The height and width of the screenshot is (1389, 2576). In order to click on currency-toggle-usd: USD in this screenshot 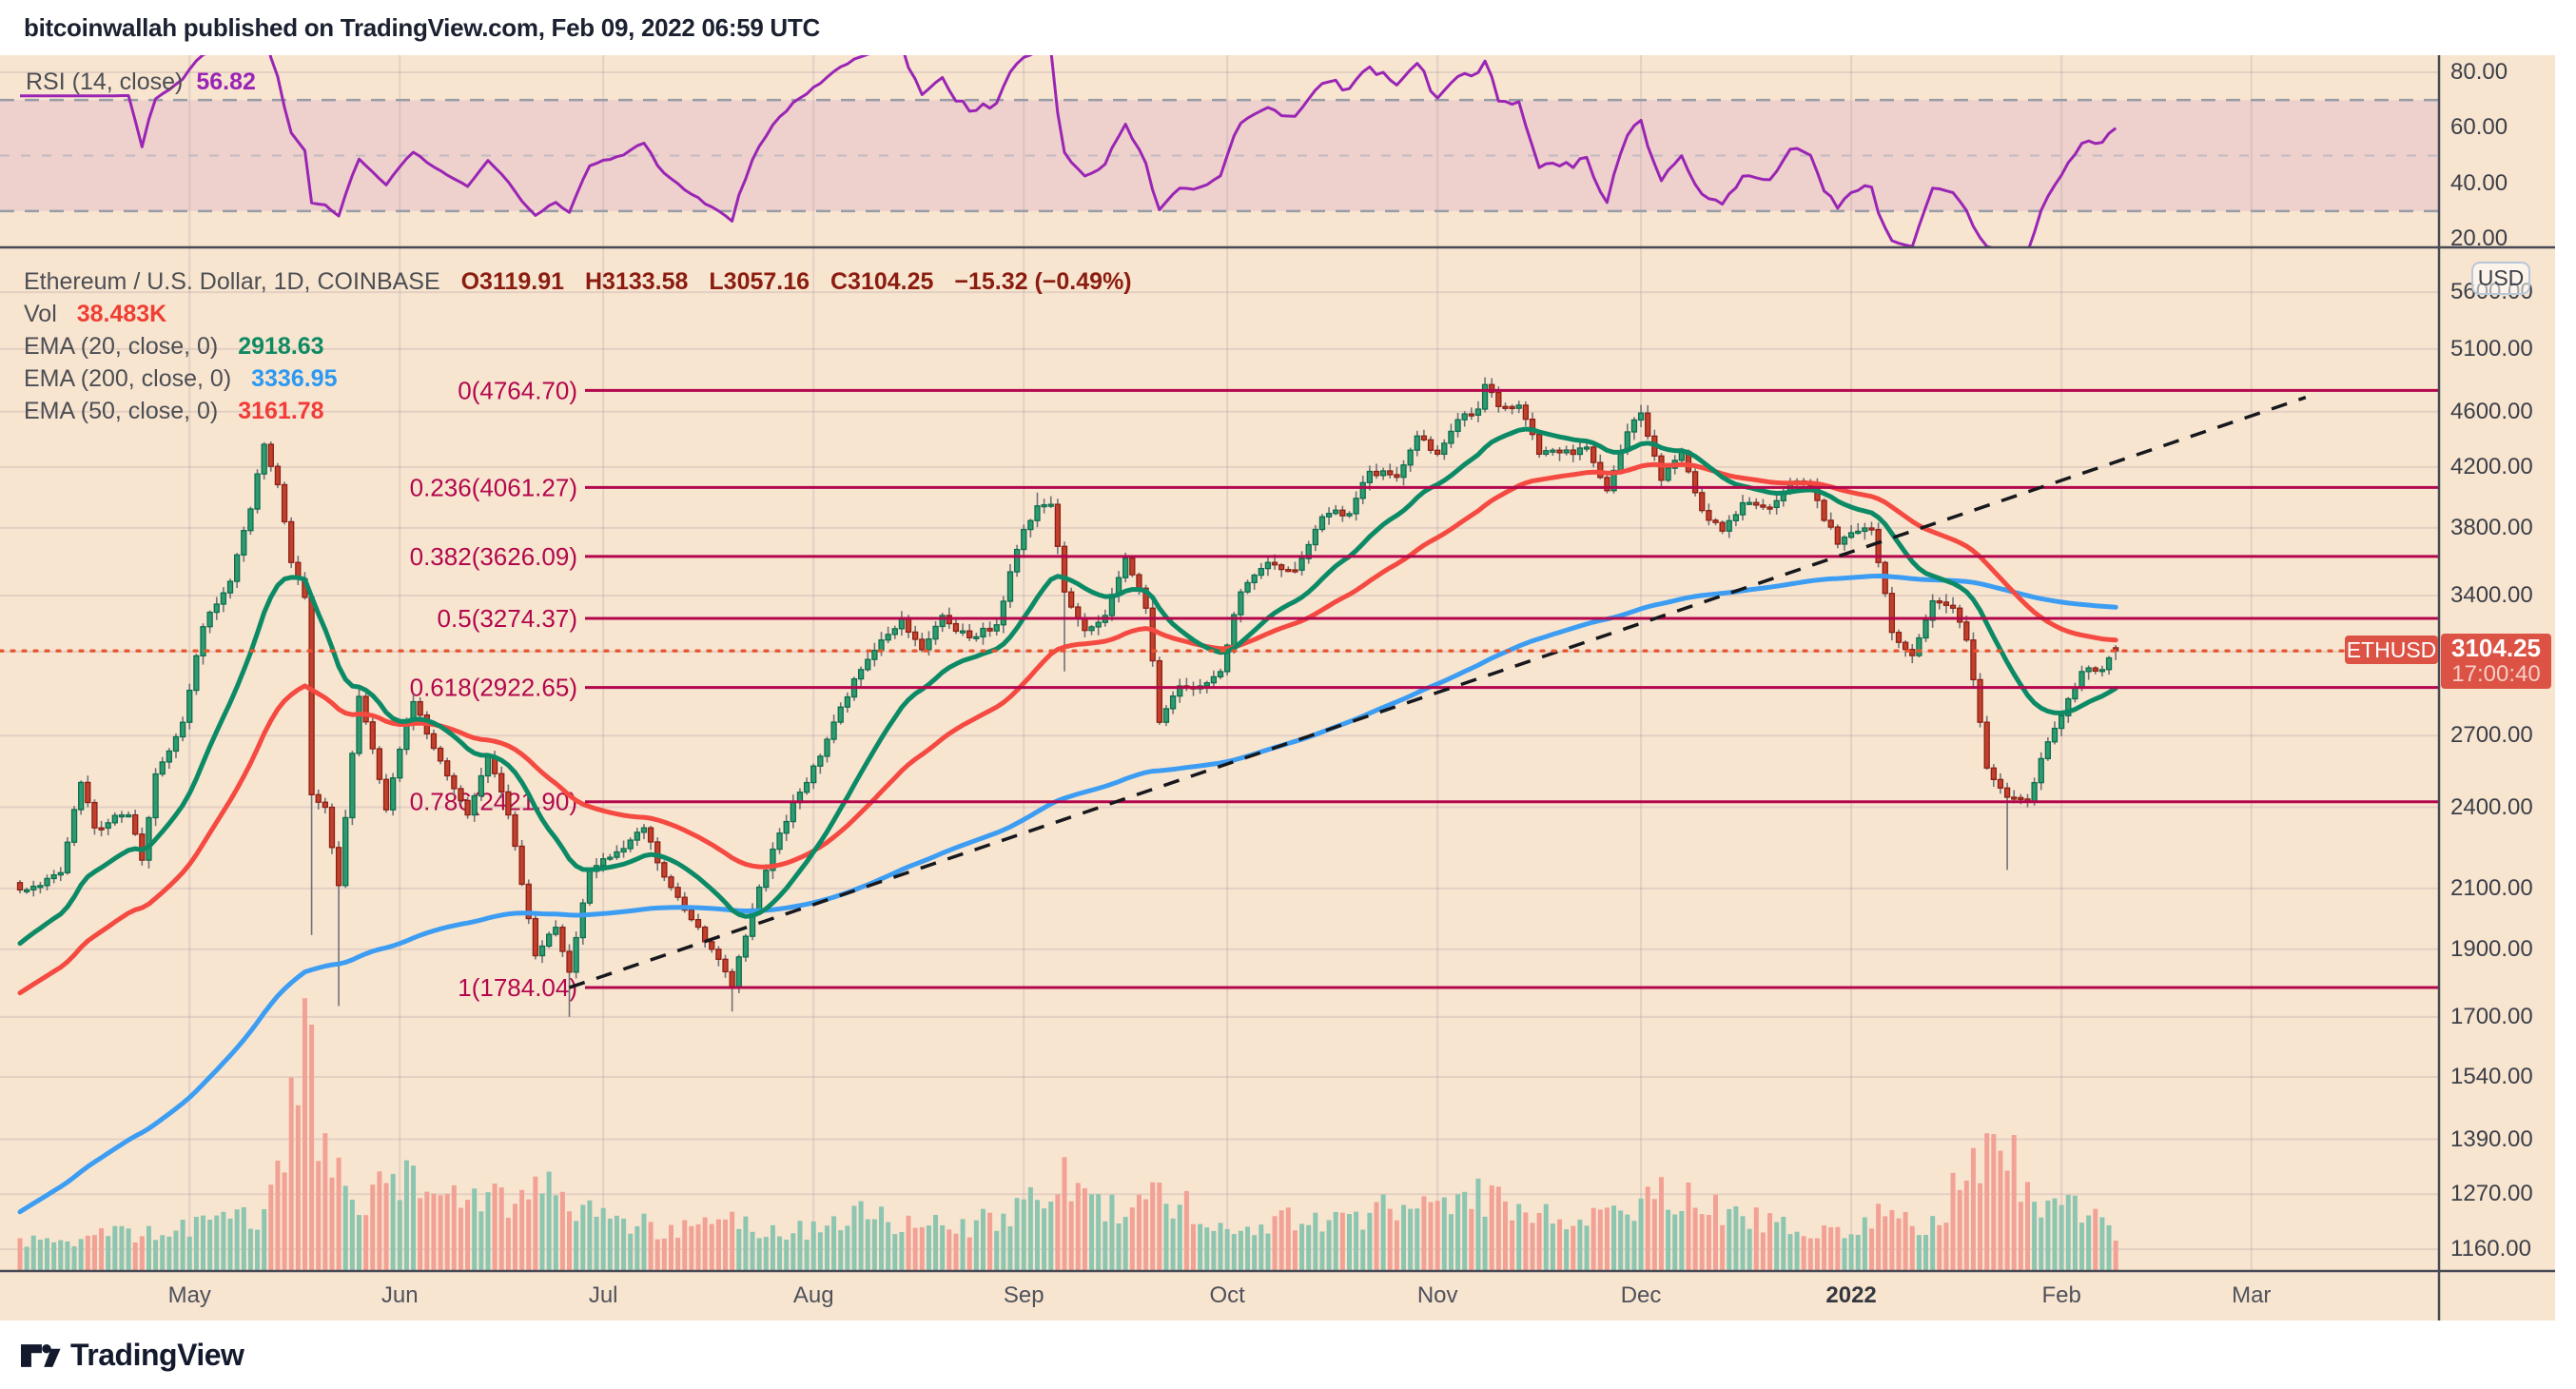, I will do `click(2501, 278)`.